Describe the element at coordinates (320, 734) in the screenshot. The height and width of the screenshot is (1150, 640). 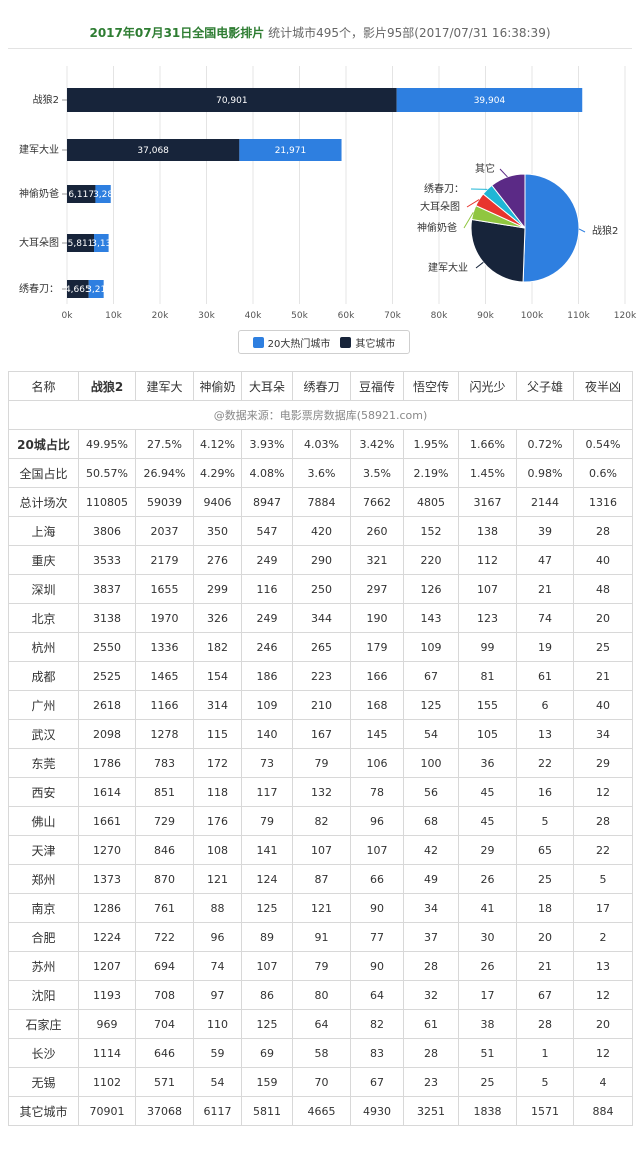
I see `table-row: 武汉 2098 1278 115 140 167 145 54 105 13 34` at that location.